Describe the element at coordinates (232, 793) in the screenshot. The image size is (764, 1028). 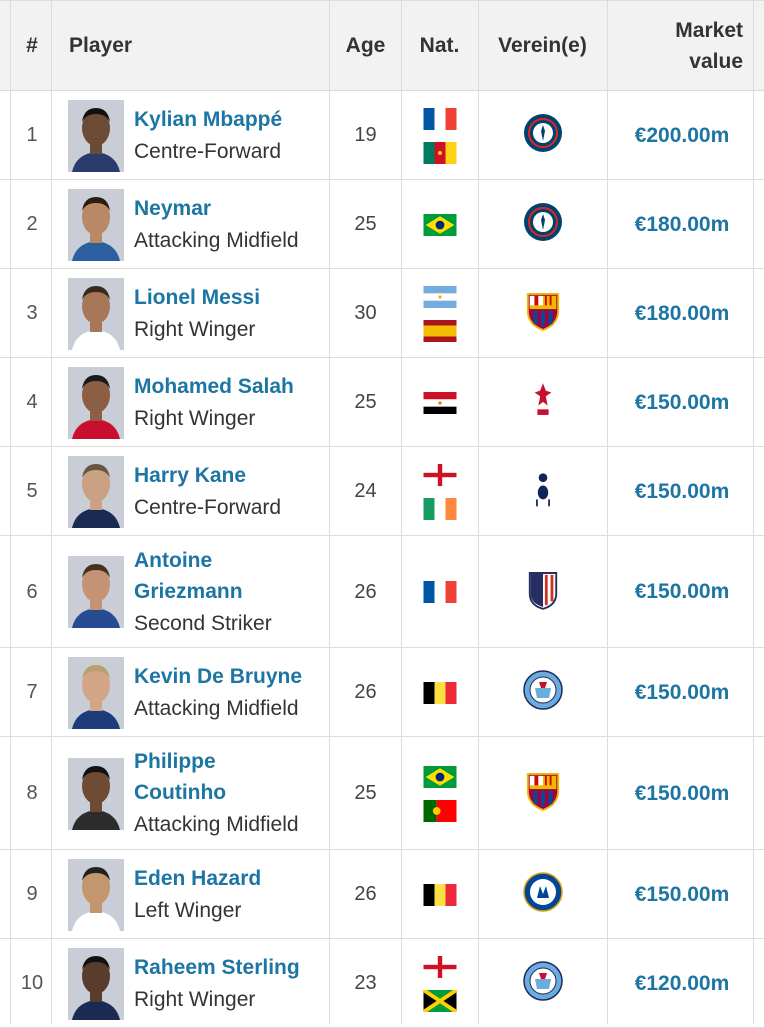
I see `player-info: Philippe Coutinho Attacking Midfield` at that location.